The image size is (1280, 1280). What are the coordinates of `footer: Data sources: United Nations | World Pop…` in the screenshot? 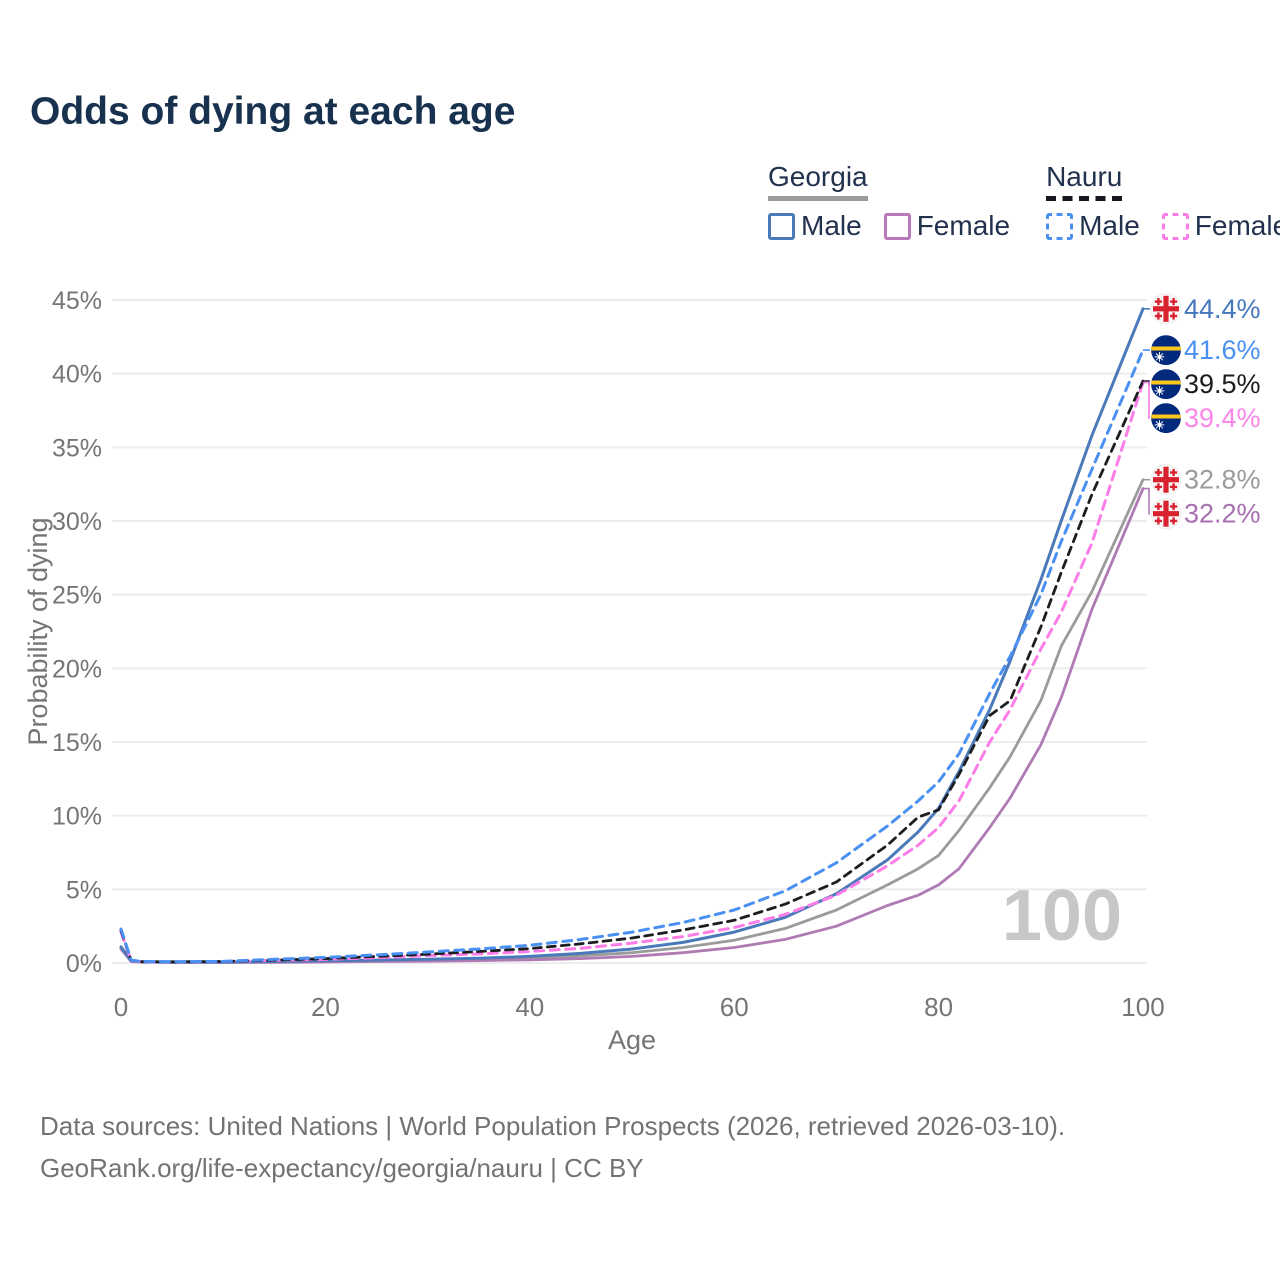 It's located at (552, 1147).